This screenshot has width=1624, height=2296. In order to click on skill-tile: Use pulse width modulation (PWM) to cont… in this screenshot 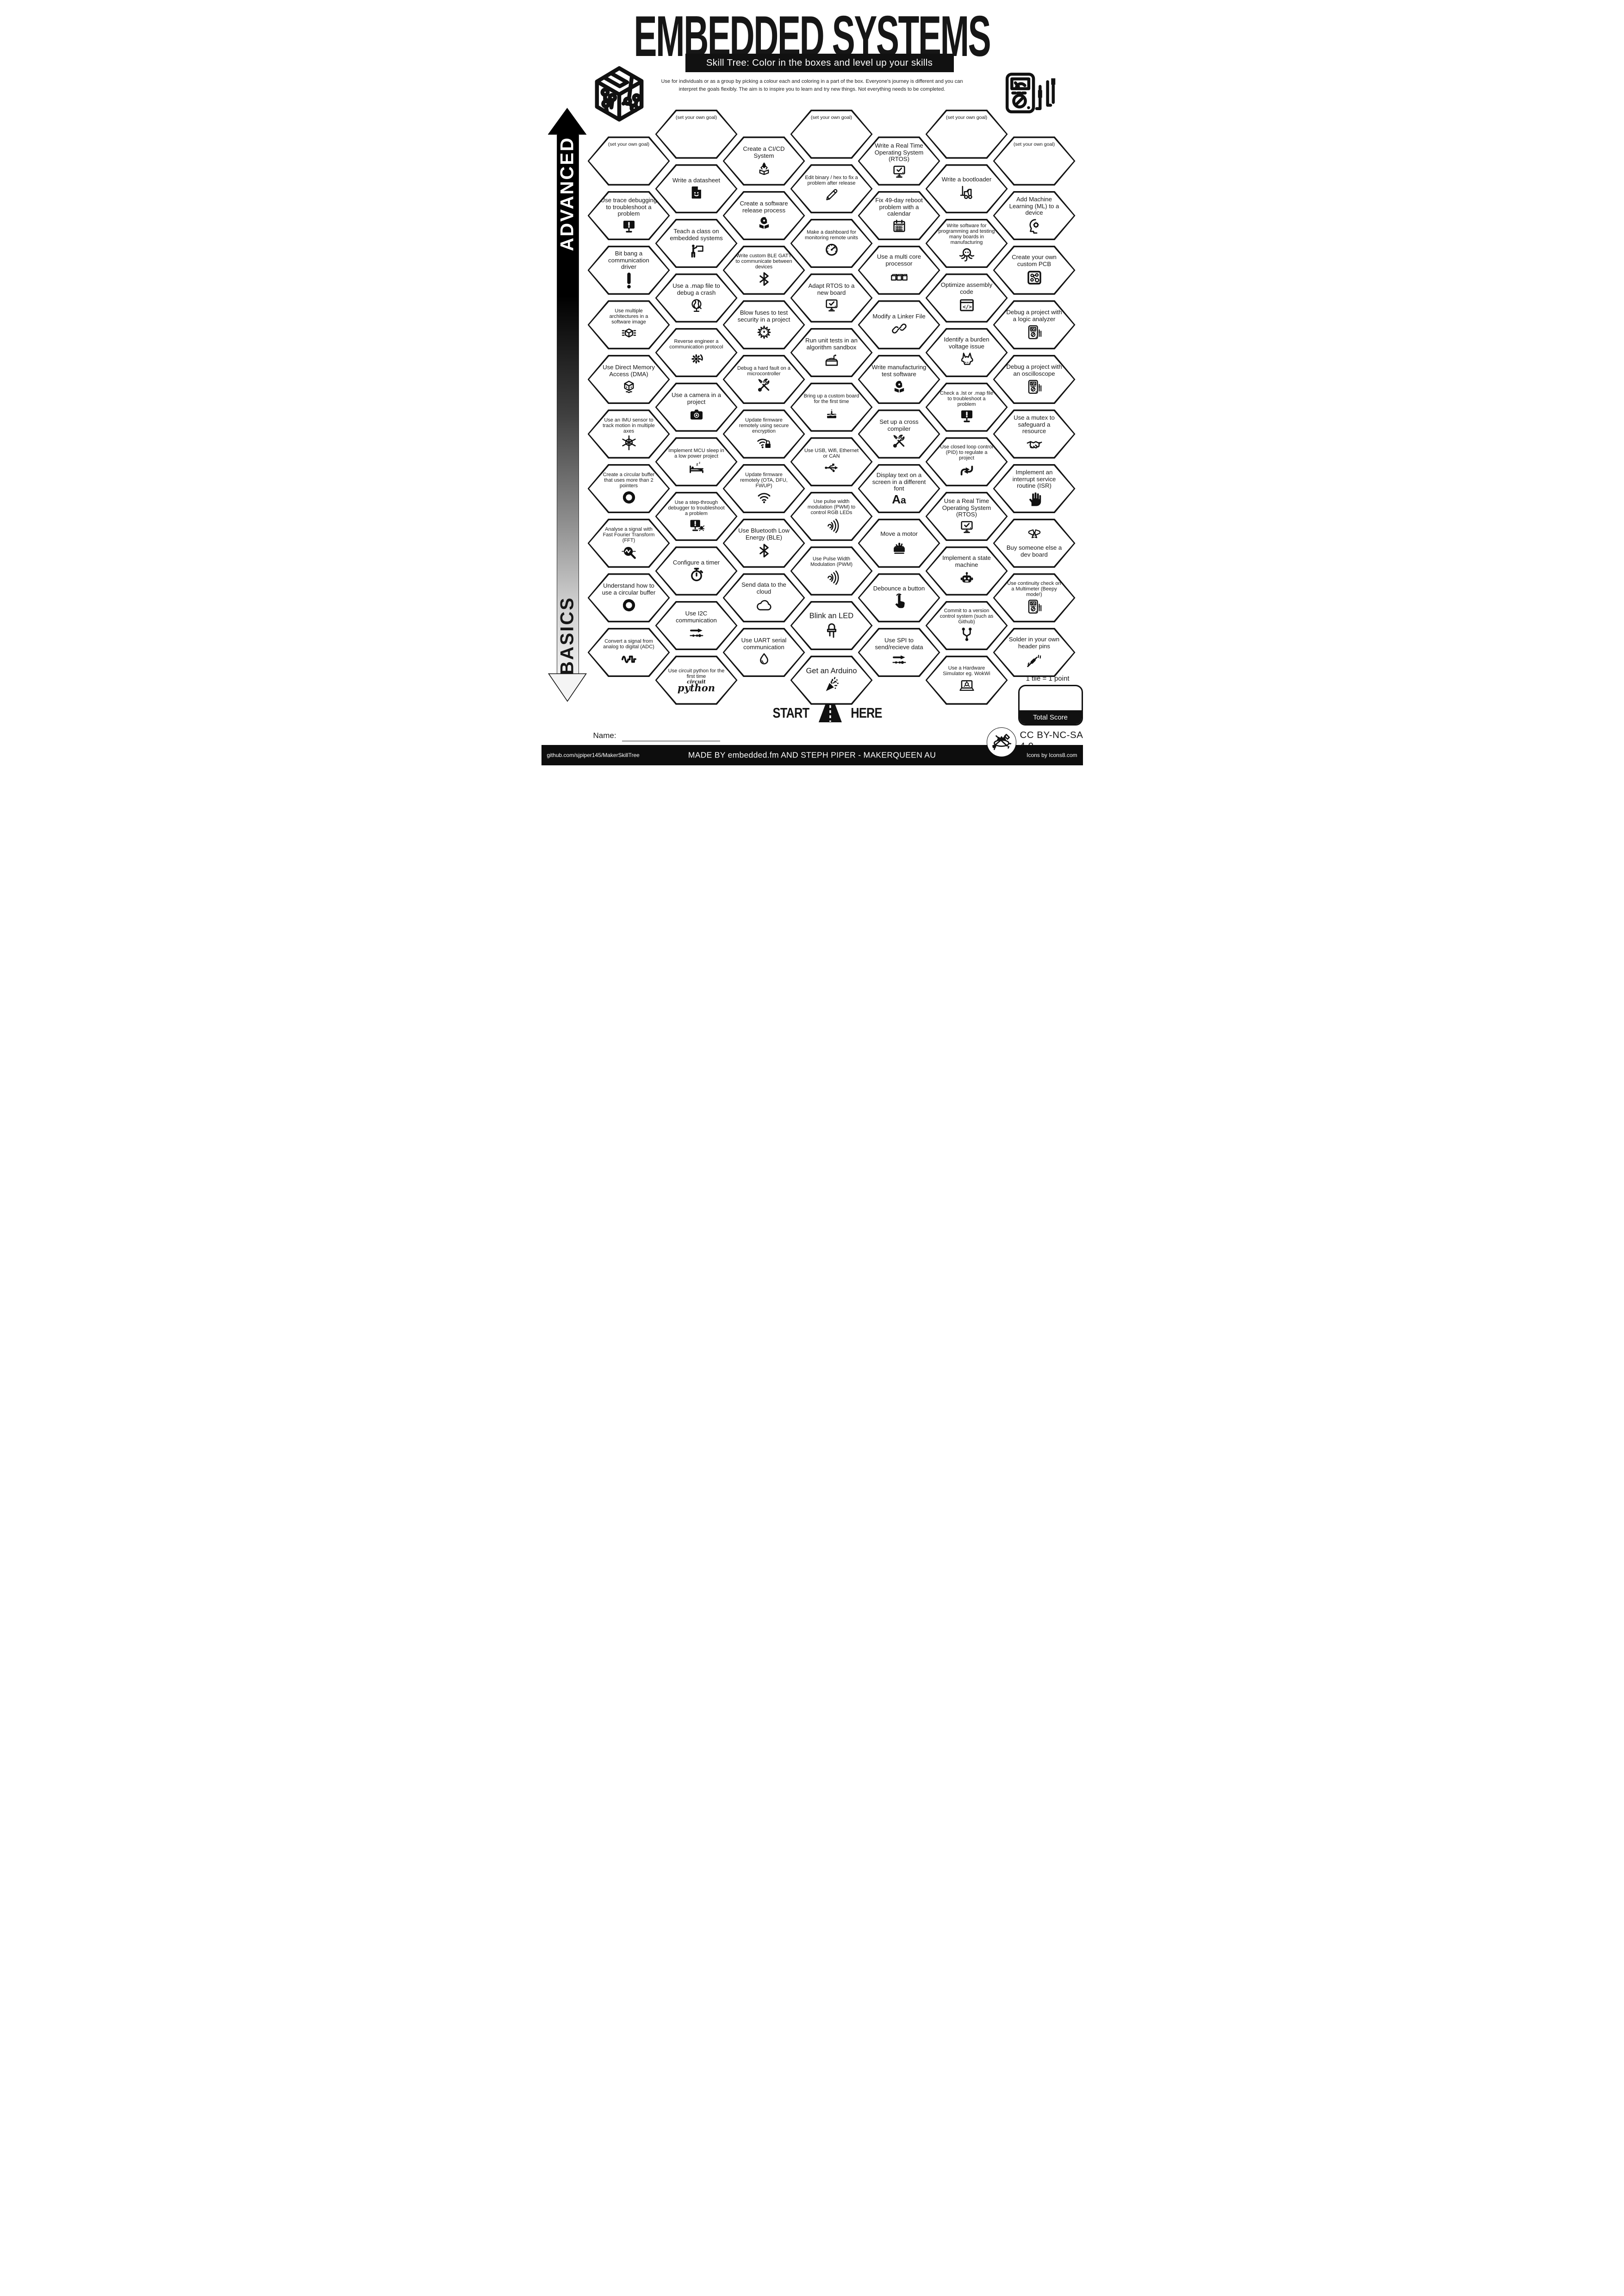, I will do `click(831, 517)`.